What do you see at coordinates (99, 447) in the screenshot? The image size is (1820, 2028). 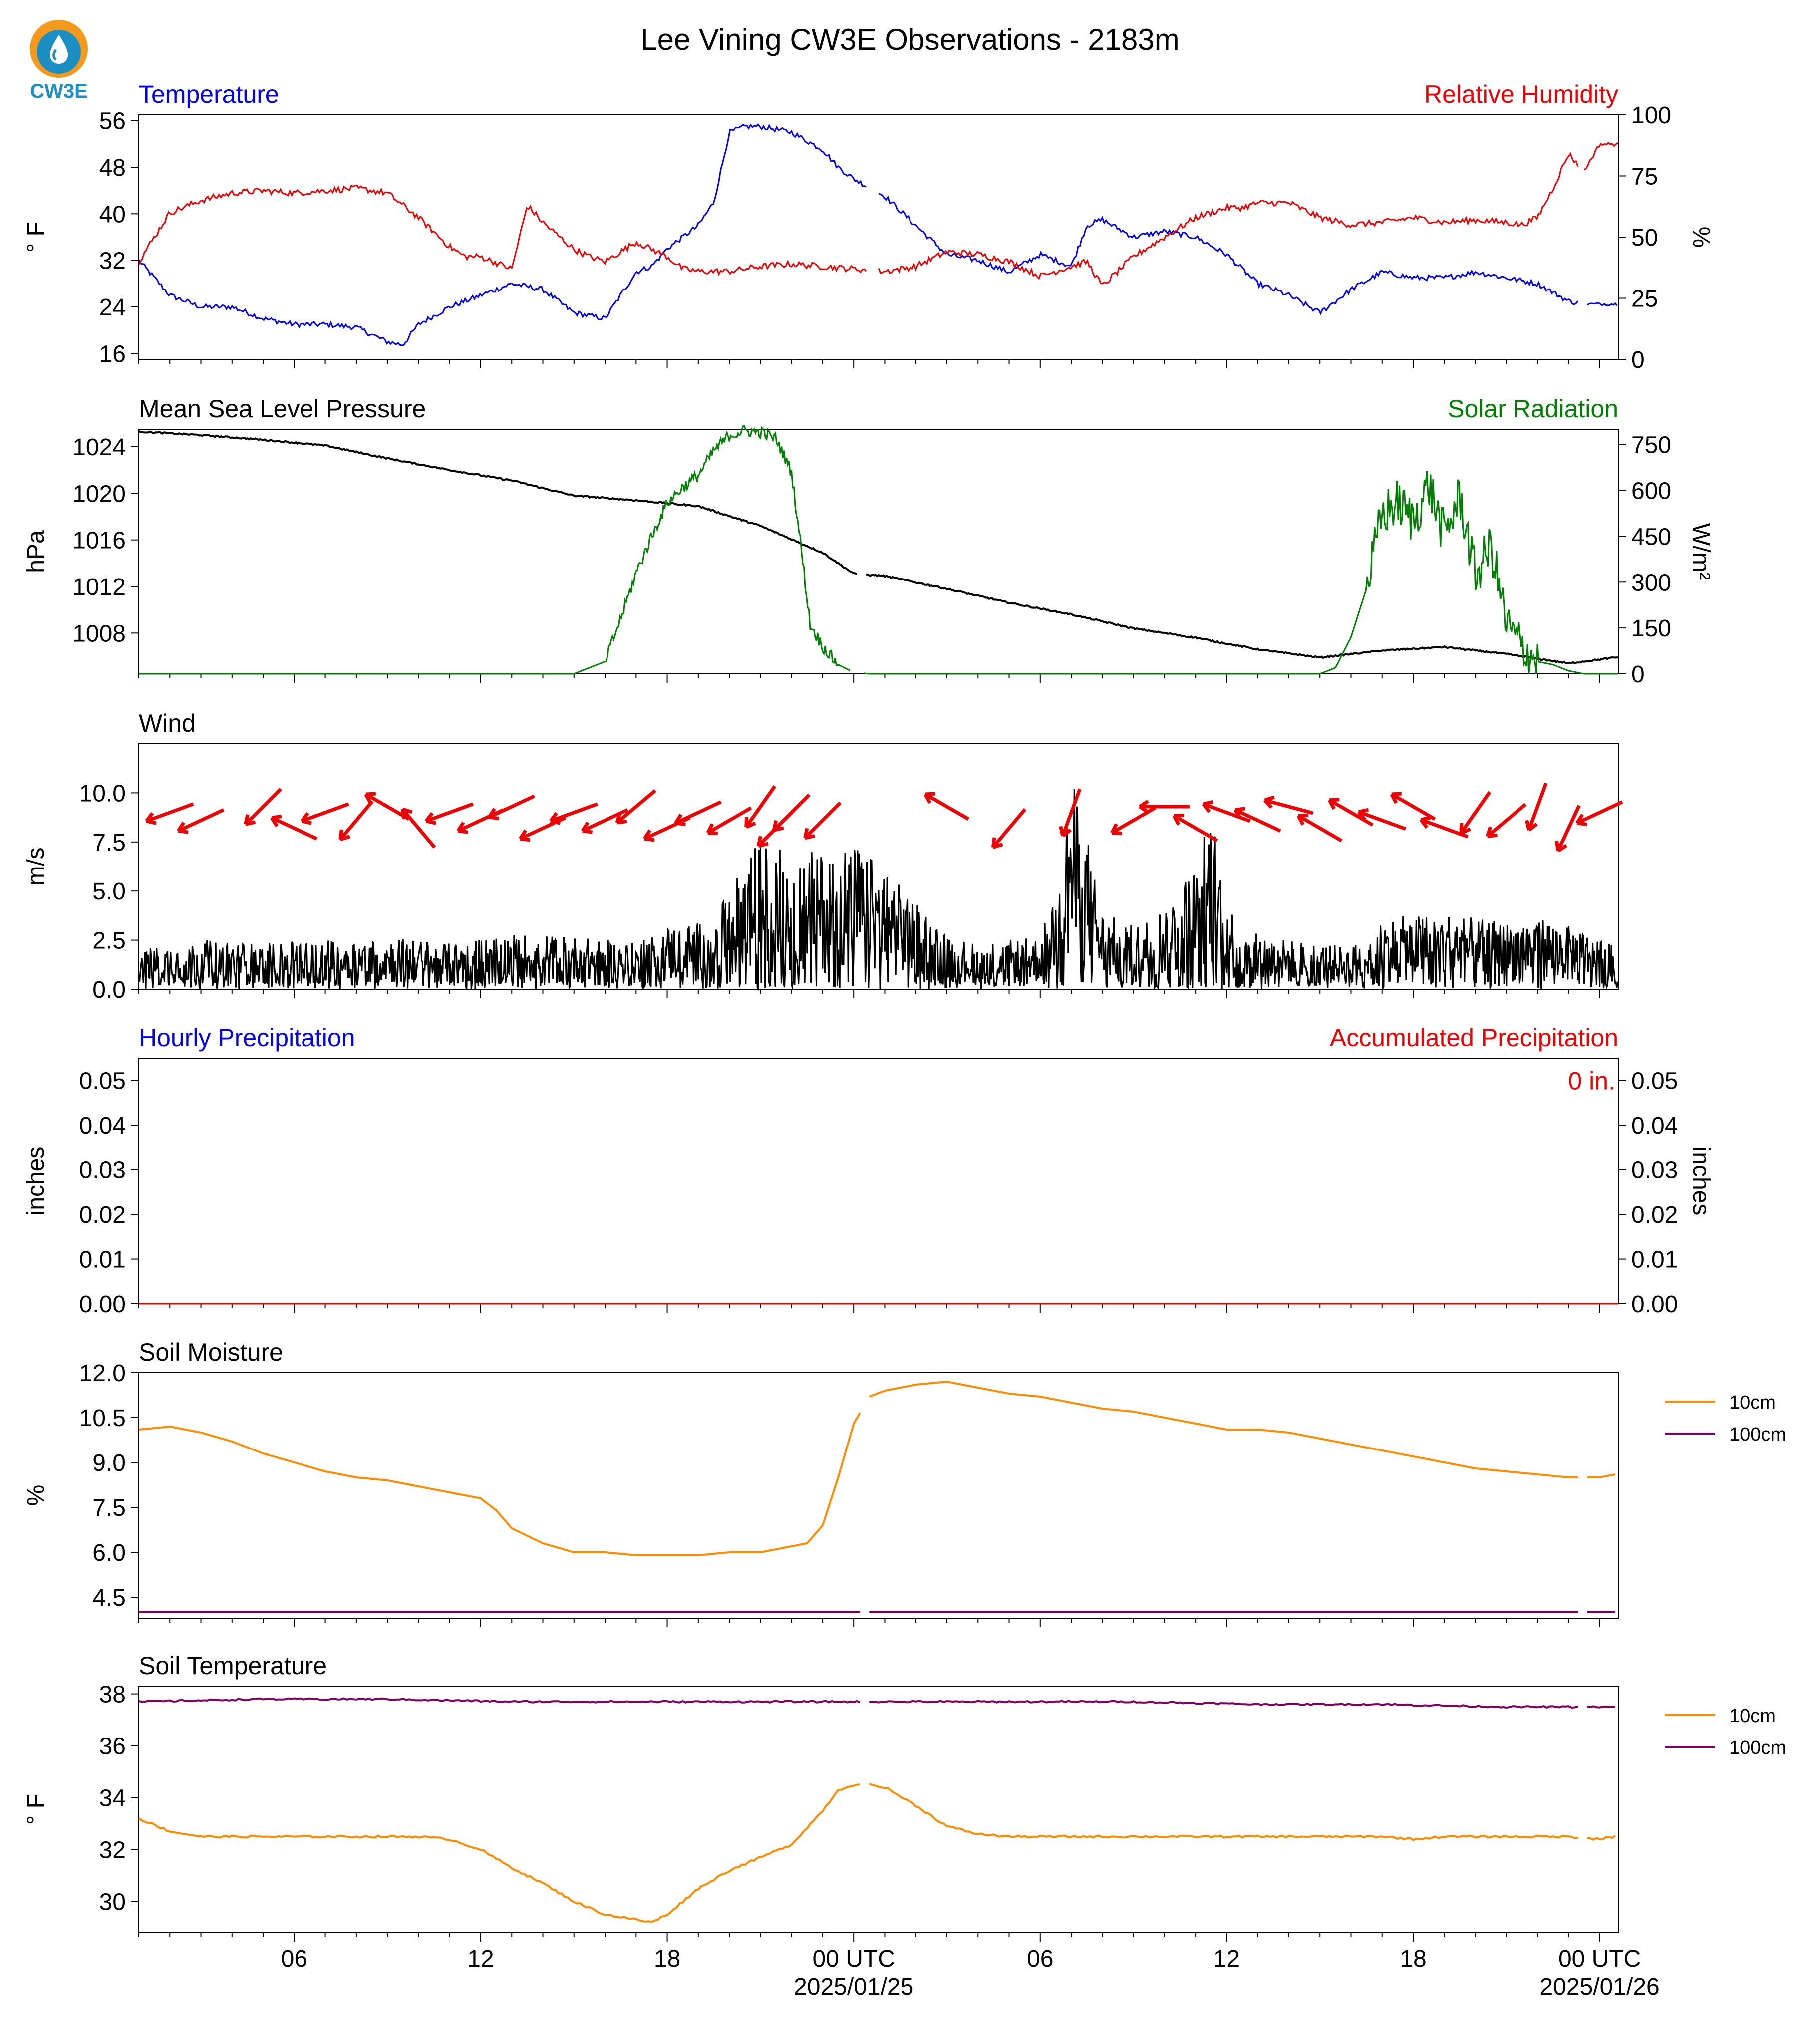 I see `y-tick-label: 1024` at bounding box center [99, 447].